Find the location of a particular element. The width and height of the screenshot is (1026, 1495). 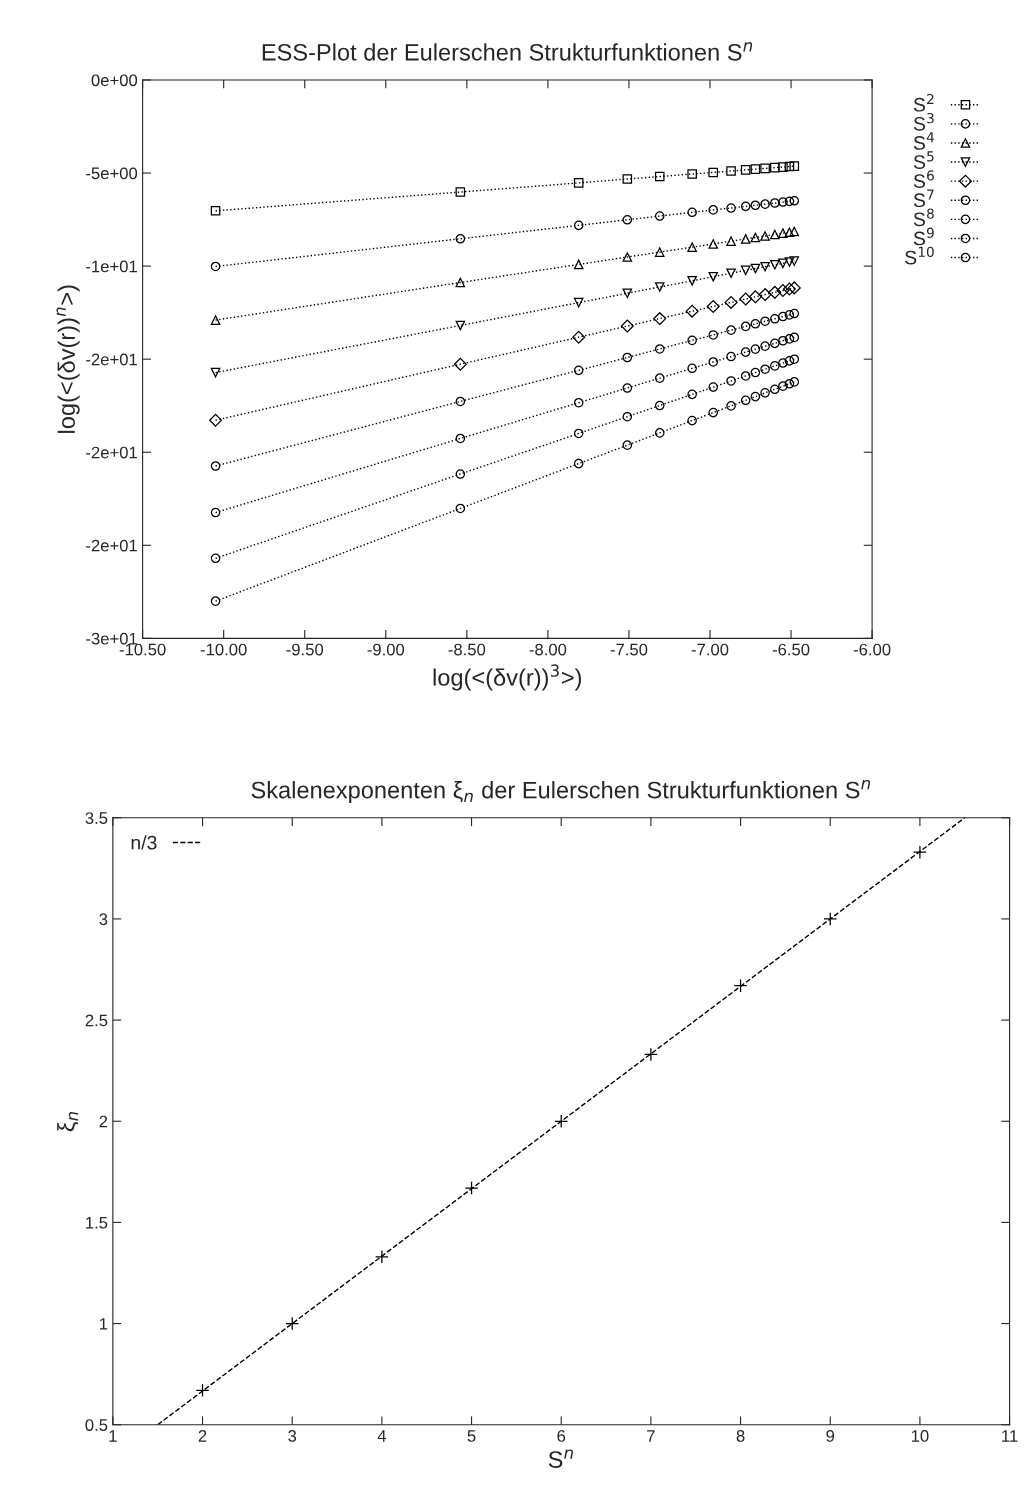

y-tick-label: 3 is located at coordinates (103, 919).